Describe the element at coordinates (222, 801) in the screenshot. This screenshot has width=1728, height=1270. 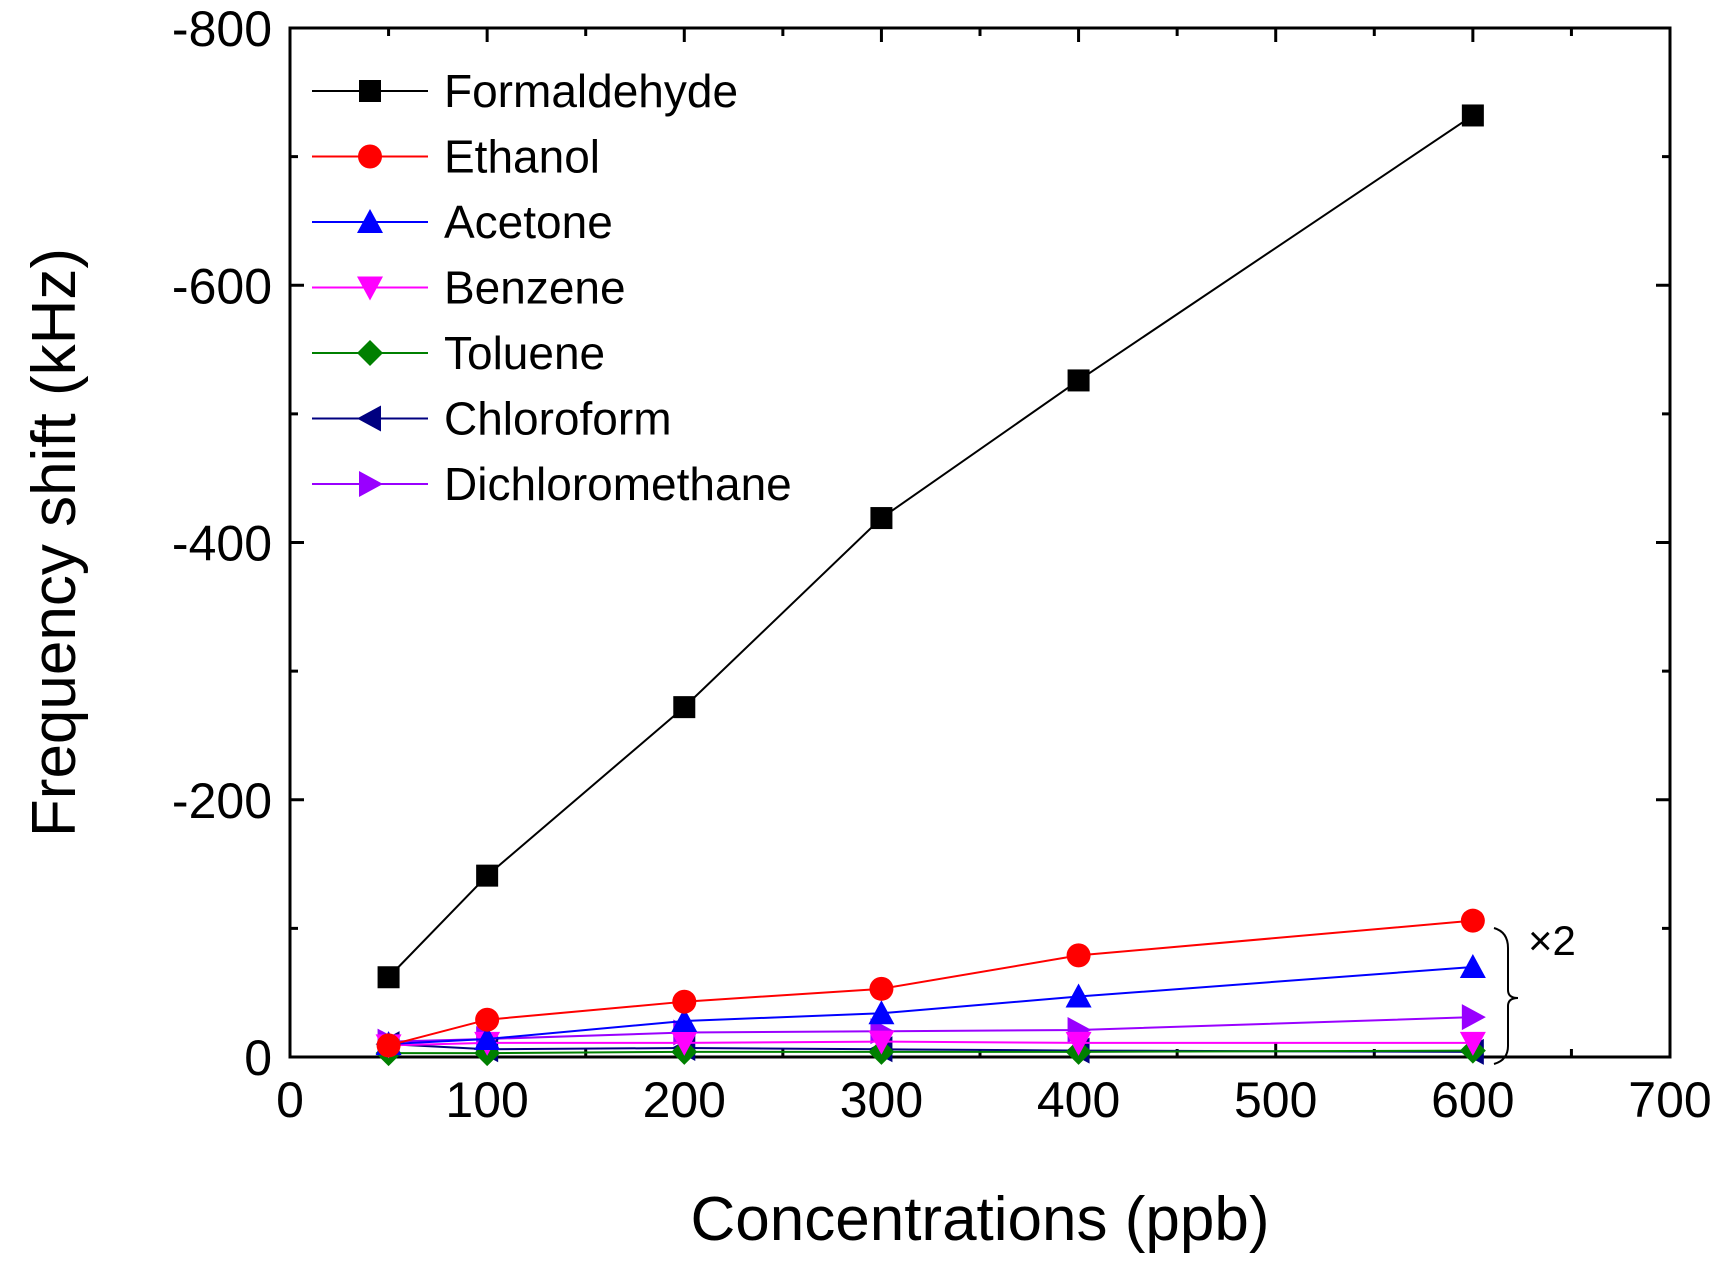
I see `y-tick-label: -200` at that location.